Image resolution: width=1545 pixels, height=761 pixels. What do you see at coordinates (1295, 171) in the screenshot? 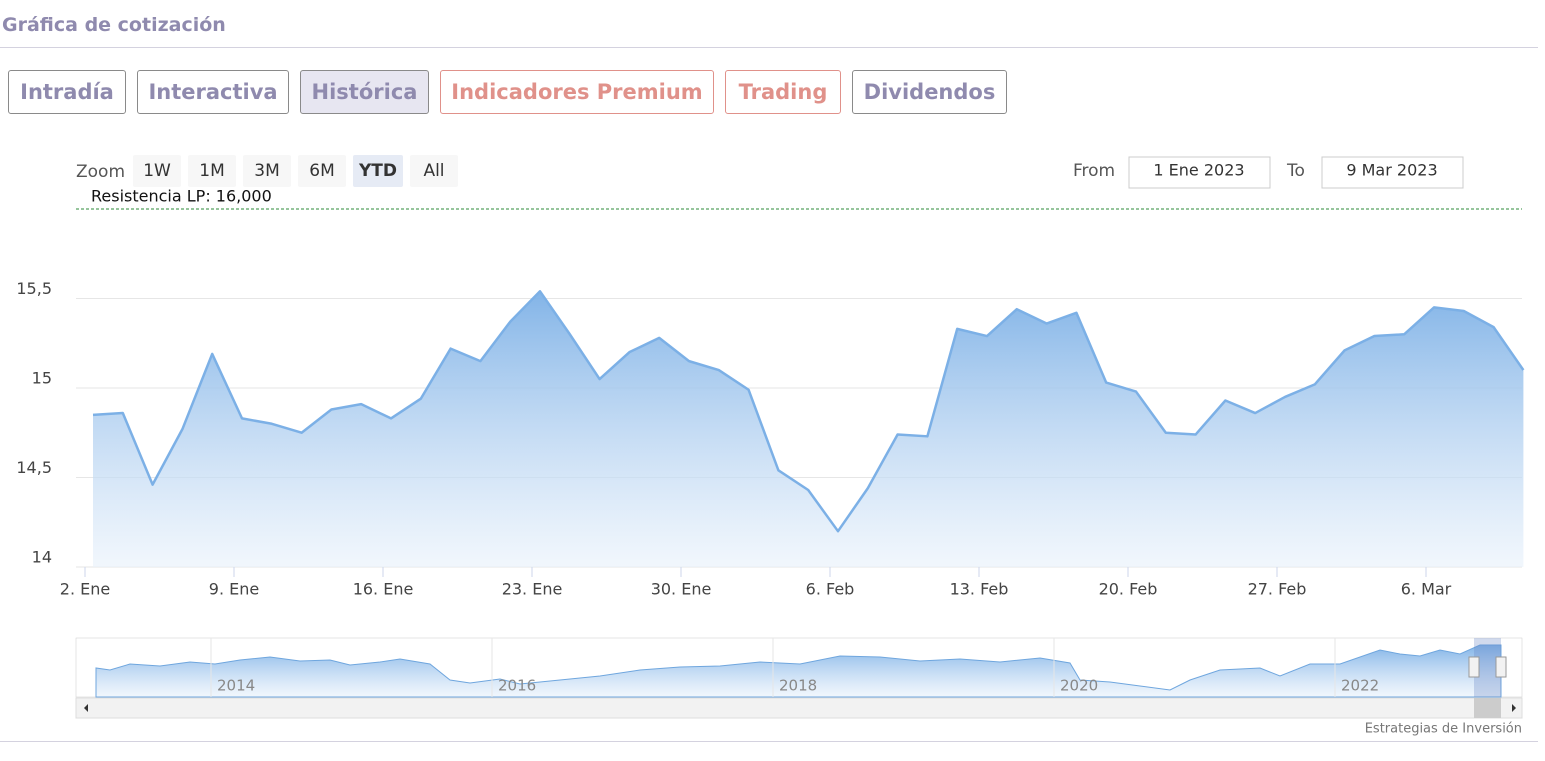
I see `to-label: To` at bounding box center [1295, 171].